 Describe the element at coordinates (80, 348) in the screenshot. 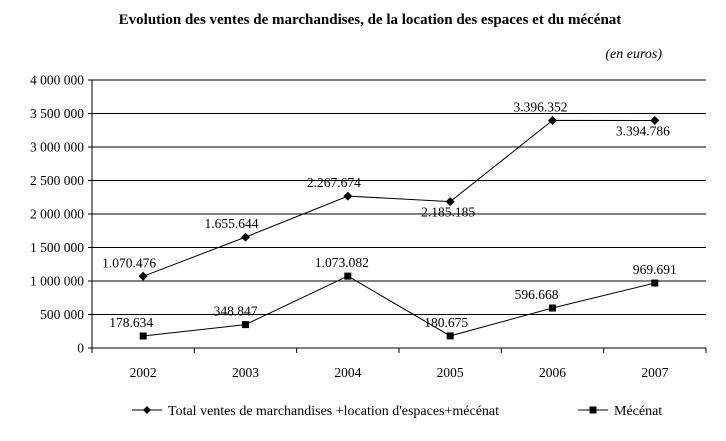

I see `y-tick-label: 0` at that location.